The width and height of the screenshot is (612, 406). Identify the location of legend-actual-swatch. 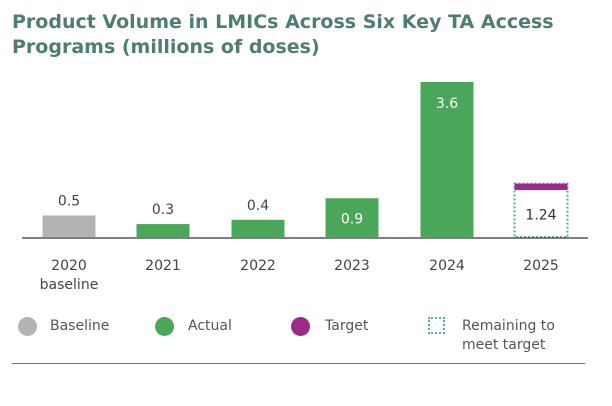
(164, 326).